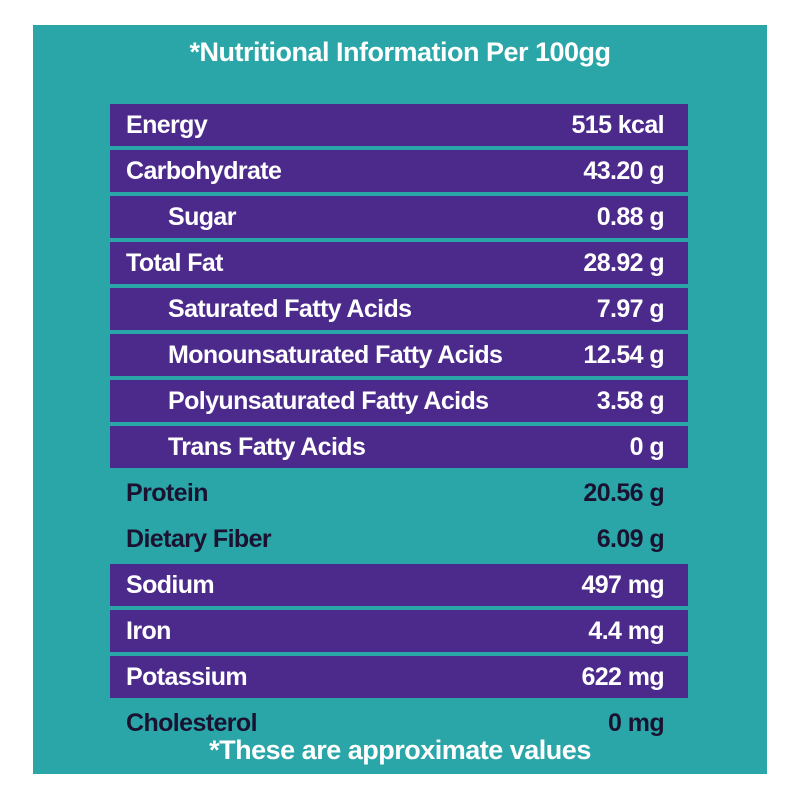  I want to click on nutrition-row-cholesterol: Cholesterol 0 mg, so click(399, 723).